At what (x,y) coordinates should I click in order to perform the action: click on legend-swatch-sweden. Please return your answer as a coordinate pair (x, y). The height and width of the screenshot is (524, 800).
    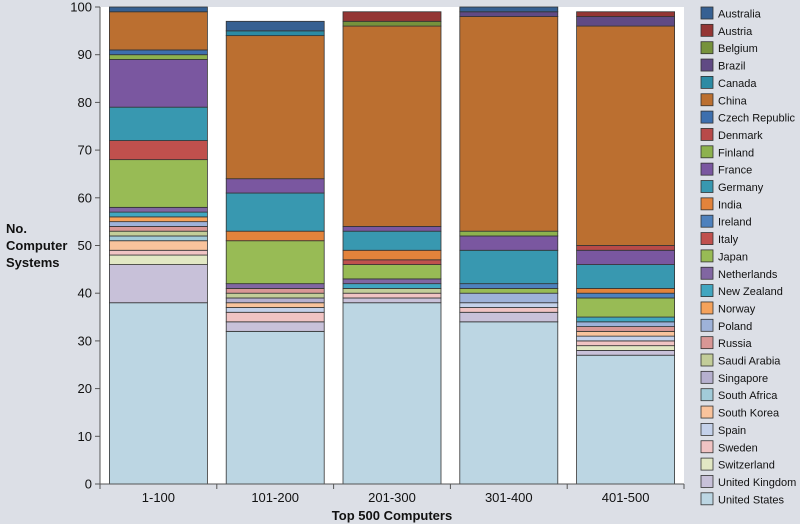
    Looking at the image, I should click on (707, 447).